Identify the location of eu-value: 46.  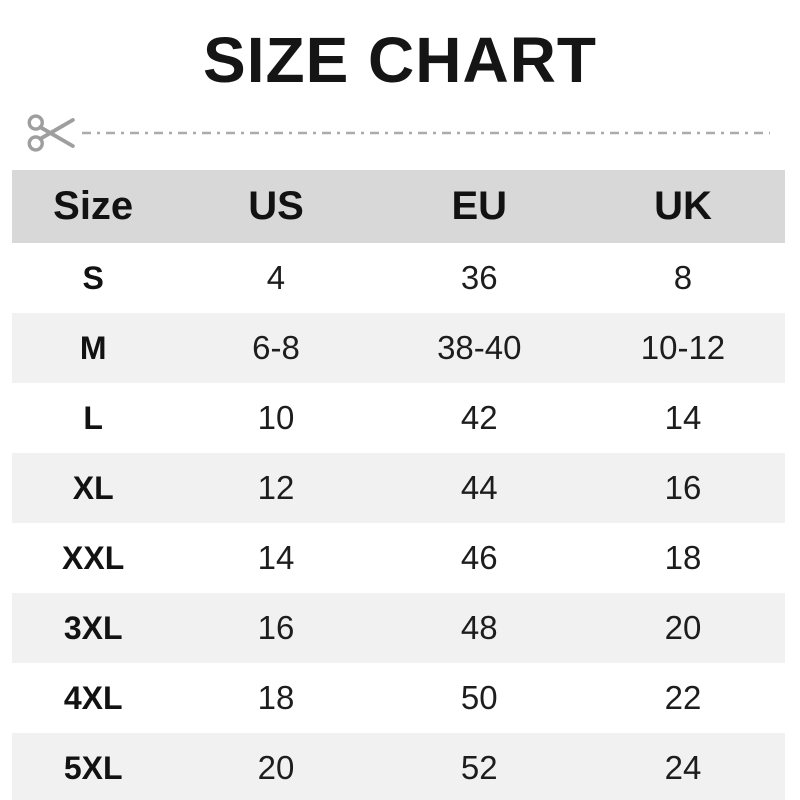
(479, 557).